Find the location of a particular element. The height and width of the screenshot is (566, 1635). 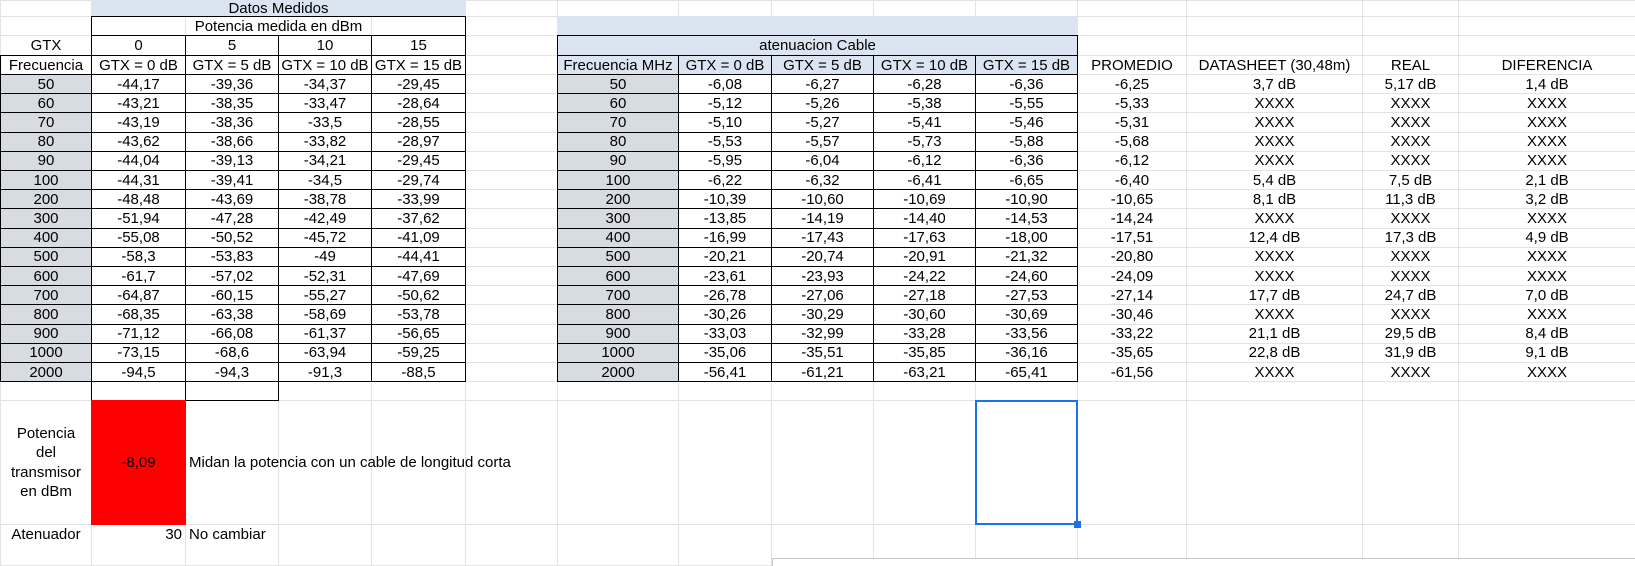

measured-cell: -28,64 is located at coordinates (418, 103).